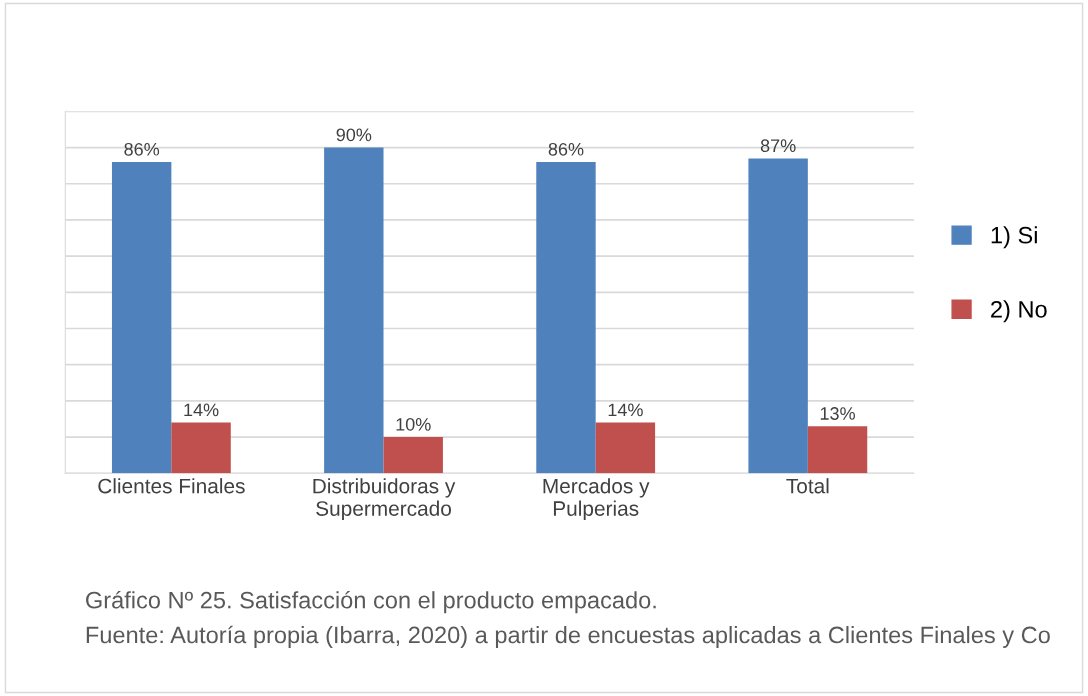  I want to click on legend-label: 1) Si, so click(1014, 237).